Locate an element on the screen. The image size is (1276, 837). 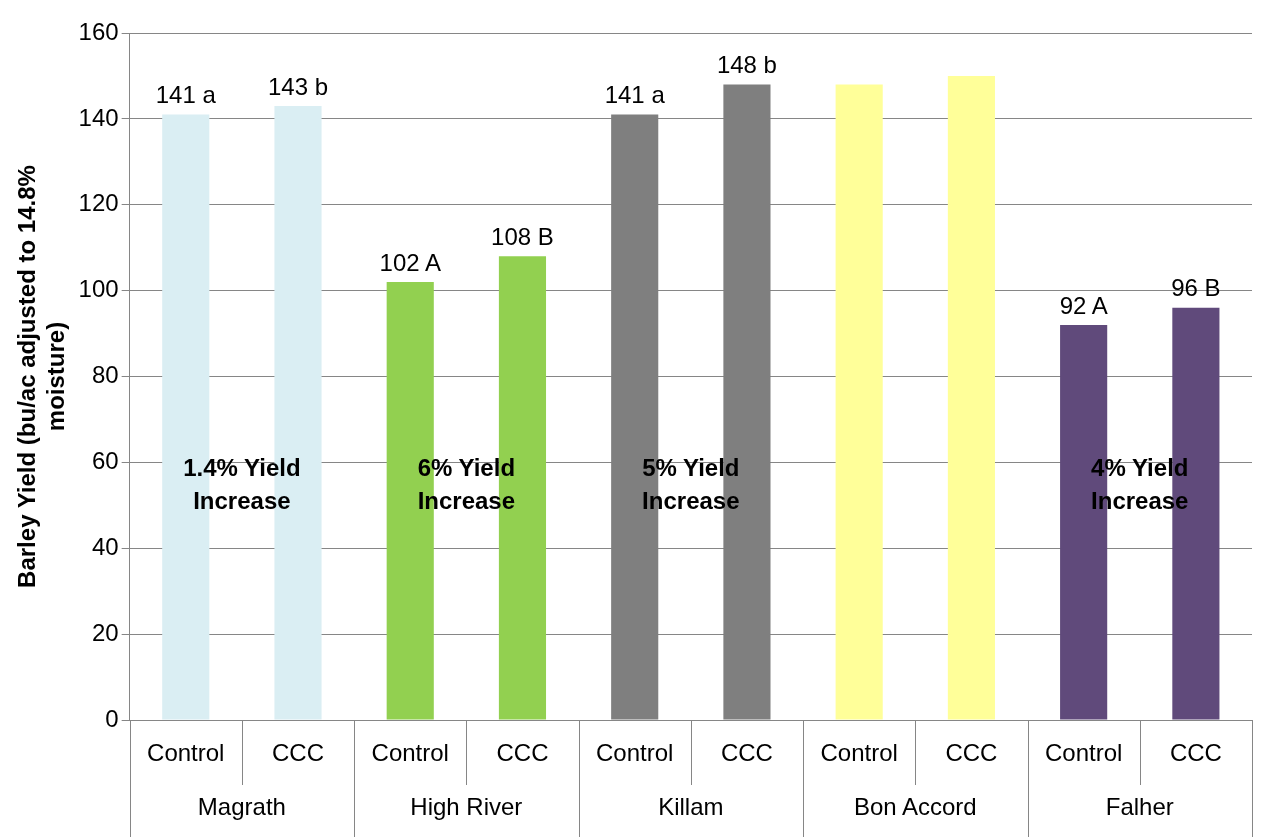
y-tick-label: 160 is located at coordinates (98, 31).